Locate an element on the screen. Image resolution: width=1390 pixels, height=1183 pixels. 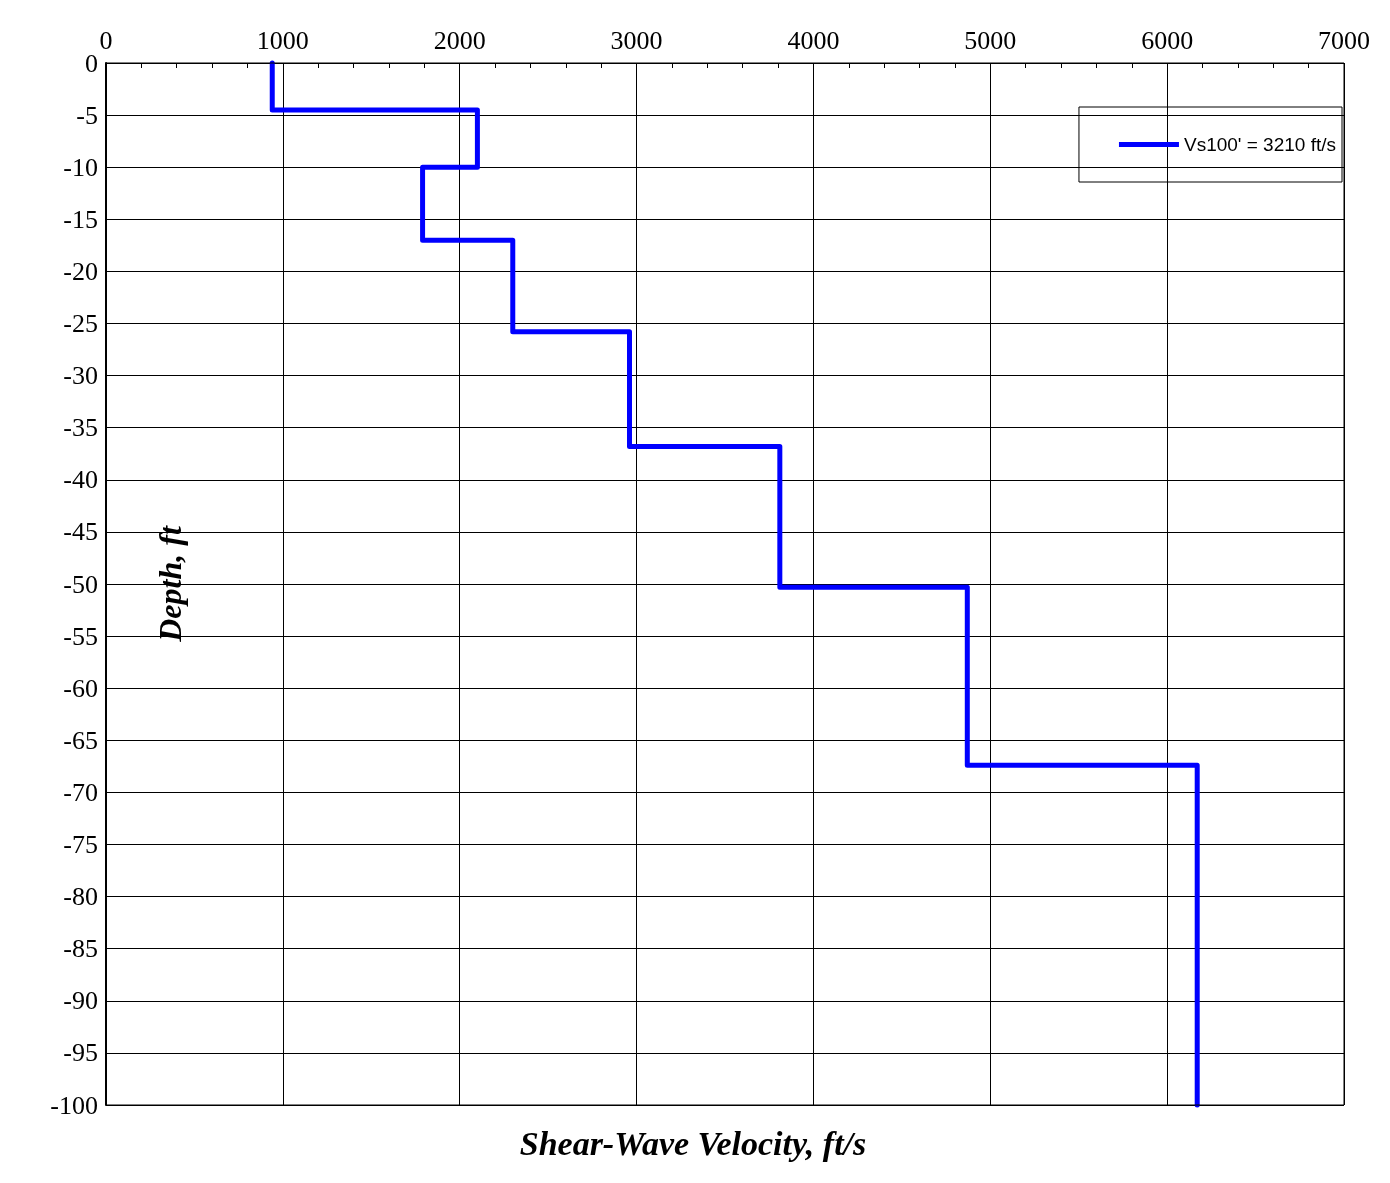
y-tick-label: -100 is located at coordinates (74, 1105).